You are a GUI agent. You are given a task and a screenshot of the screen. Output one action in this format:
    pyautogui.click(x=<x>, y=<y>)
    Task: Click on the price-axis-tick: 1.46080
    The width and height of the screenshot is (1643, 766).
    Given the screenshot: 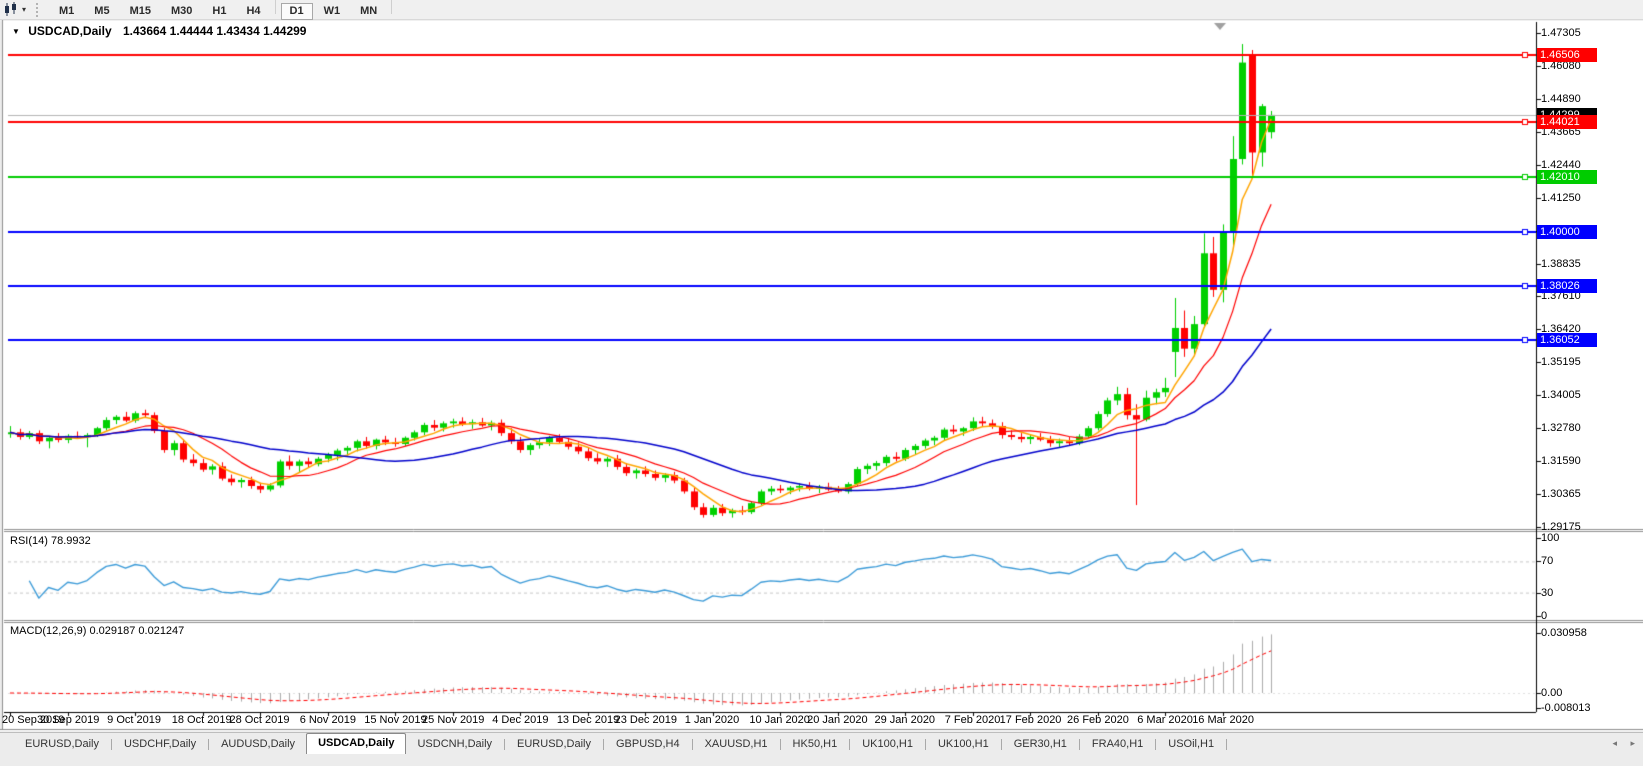 What is the action you would take?
    pyautogui.click(x=1561, y=65)
    